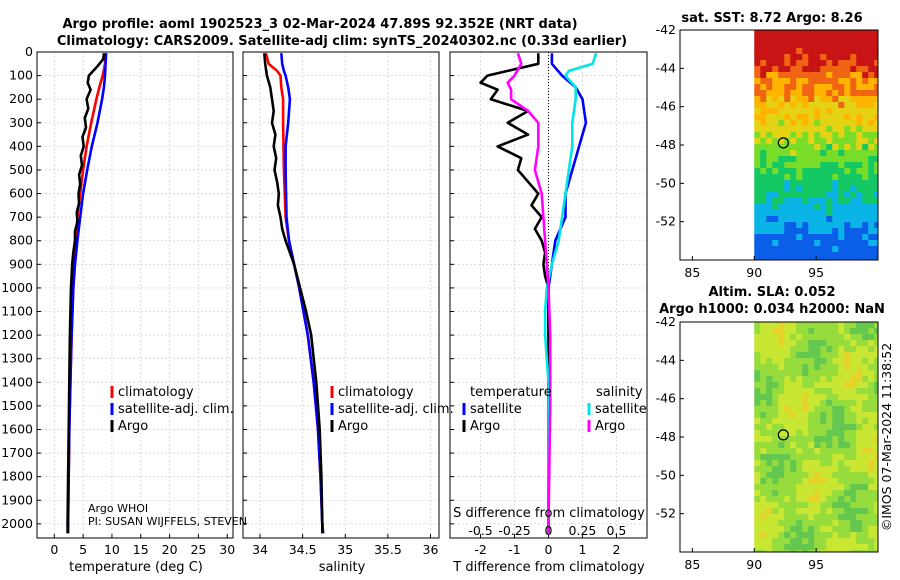 This screenshot has width=900, height=580. Describe the element at coordinates (167, 521) in the screenshot. I see `argo-note-line2: PI: SUSAN WIJFFELS, STEVEN` at that location.